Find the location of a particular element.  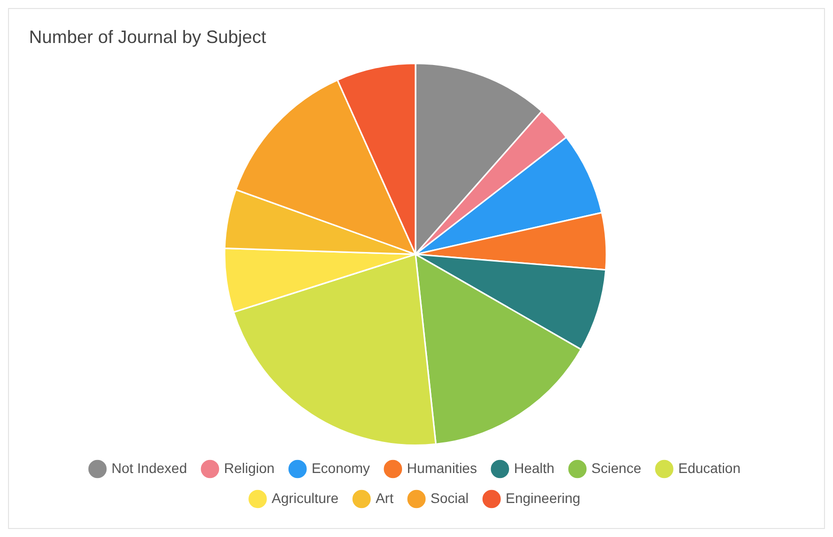

legend-label: Economy is located at coordinates (341, 468).